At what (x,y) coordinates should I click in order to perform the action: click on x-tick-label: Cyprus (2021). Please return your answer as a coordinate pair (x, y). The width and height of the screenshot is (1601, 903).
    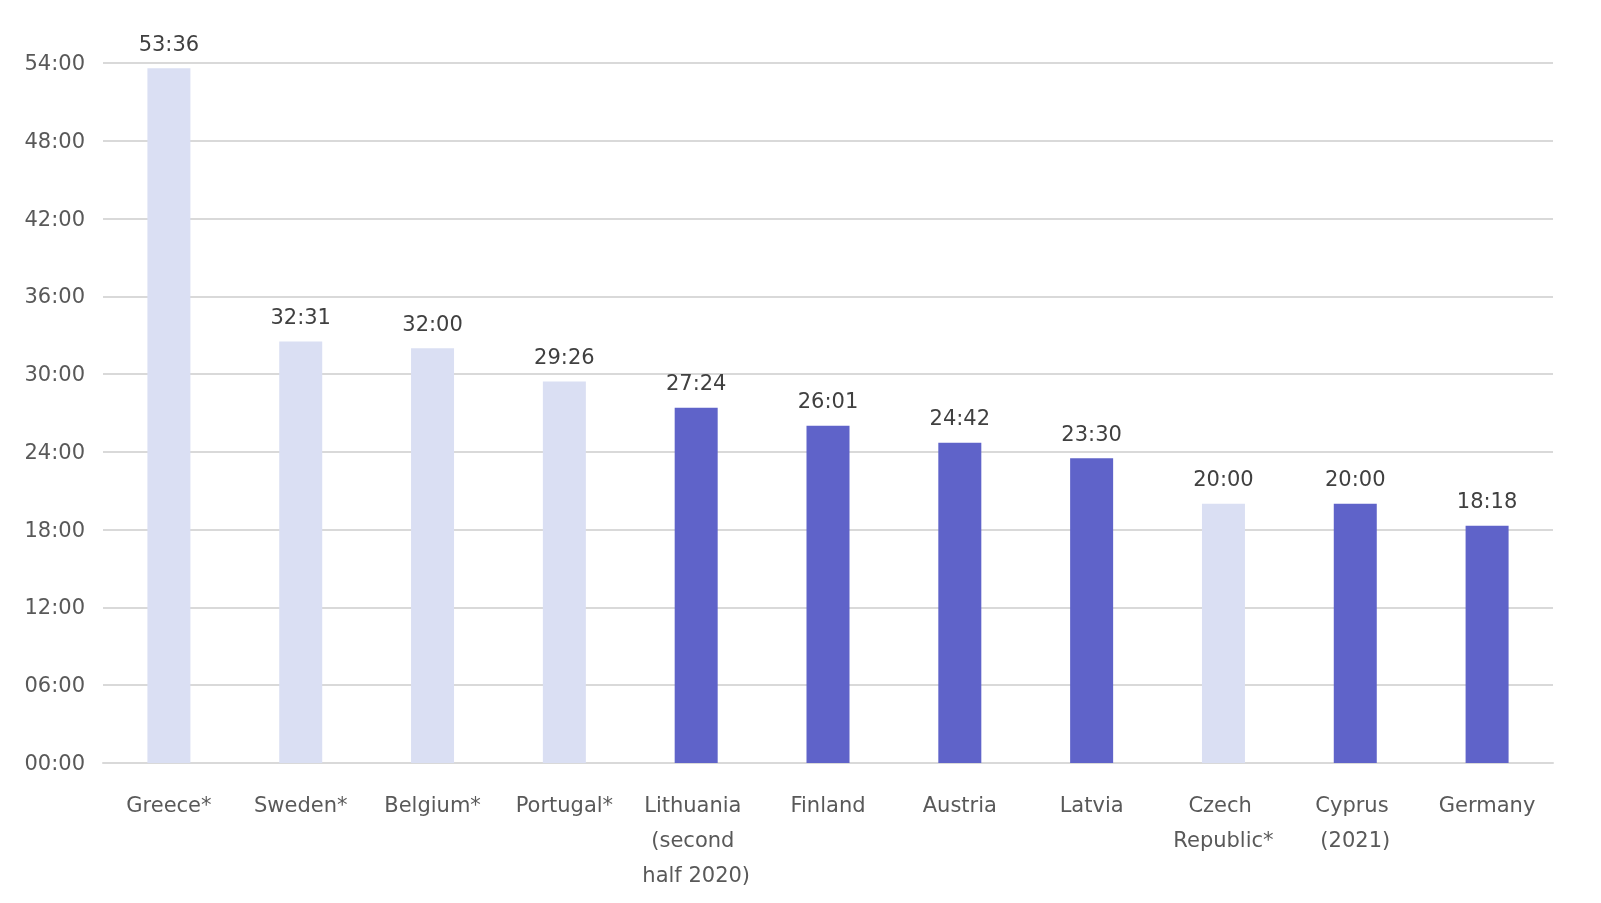
    Looking at the image, I should click on (1355, 822).